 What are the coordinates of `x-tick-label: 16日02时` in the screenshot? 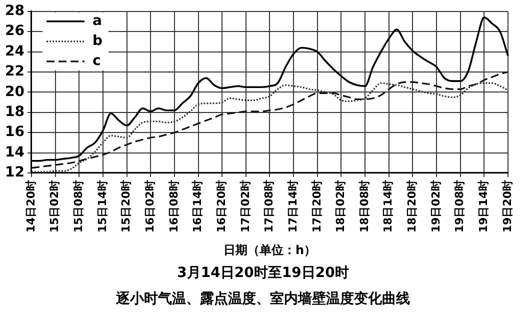 It's located at (149, 206).